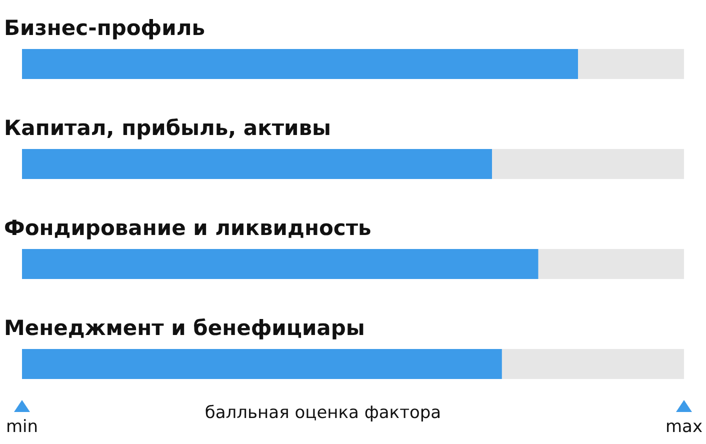 The image size is (706, 444). I want to click on y-tick-label: Менеджмент и бенефициары, so click(184, 328).